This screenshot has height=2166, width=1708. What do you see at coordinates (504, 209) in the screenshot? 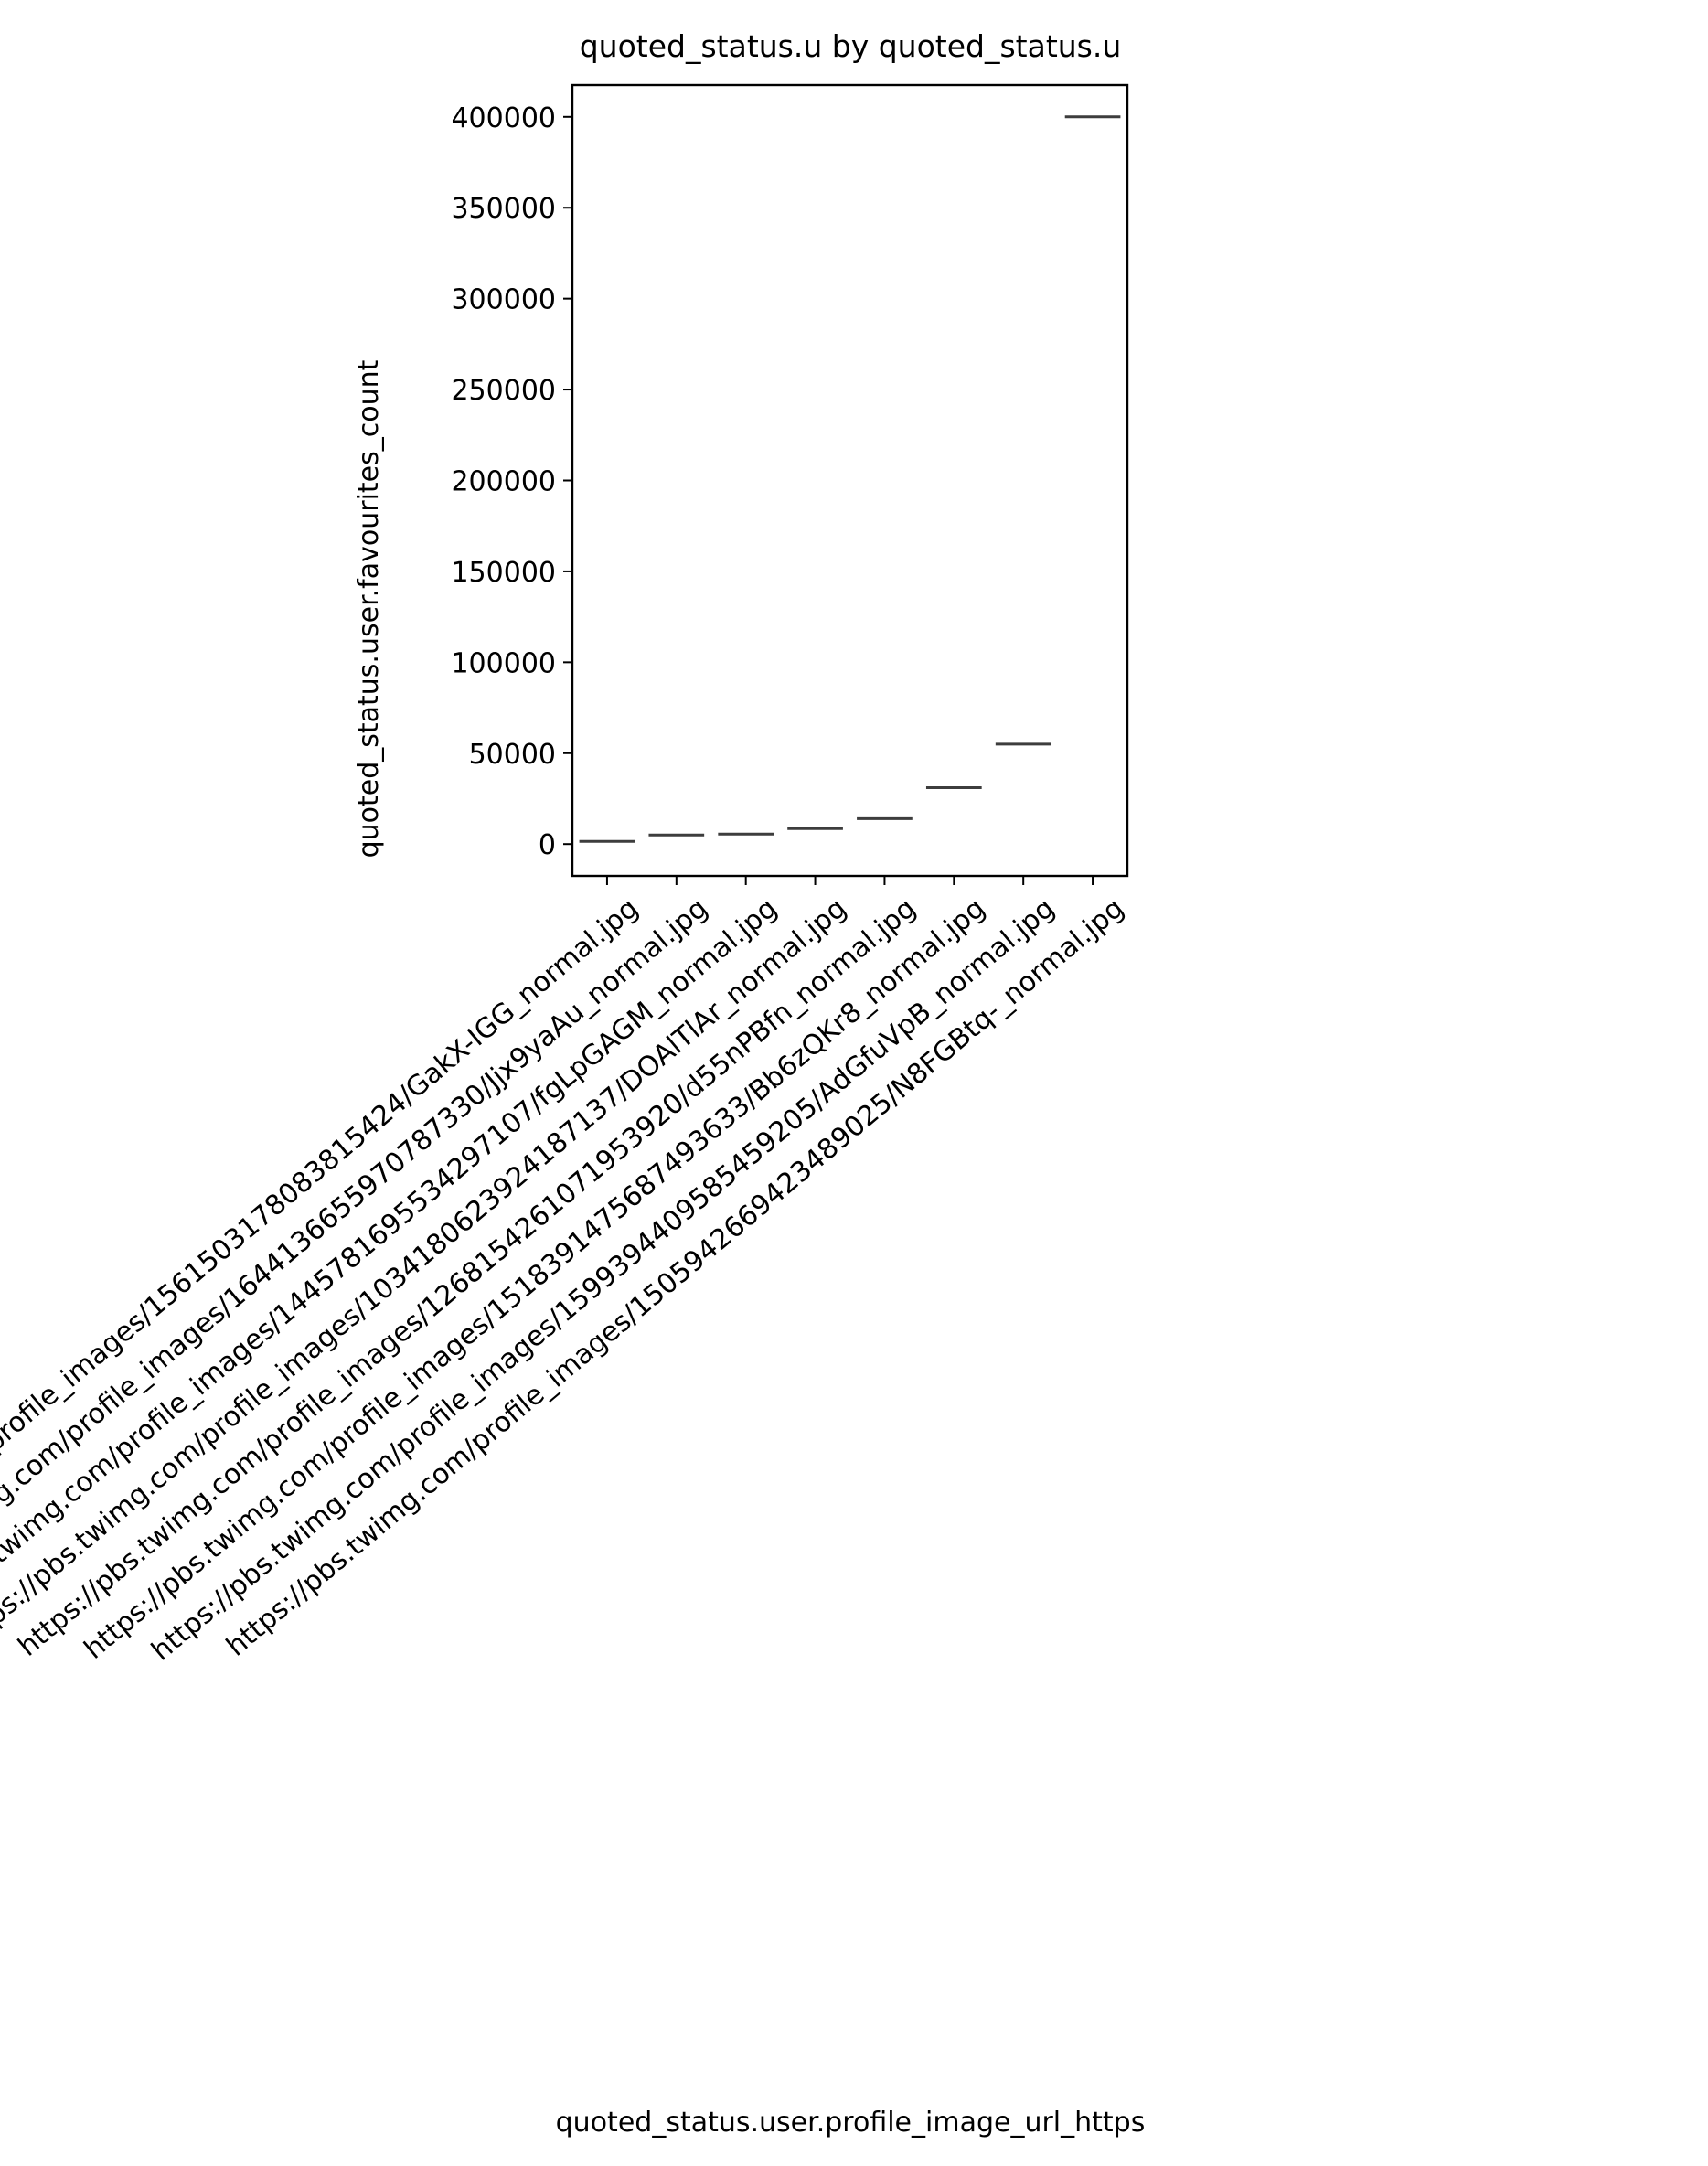
I see `y-tick-label: 350000` at bounding box center [504, 209].